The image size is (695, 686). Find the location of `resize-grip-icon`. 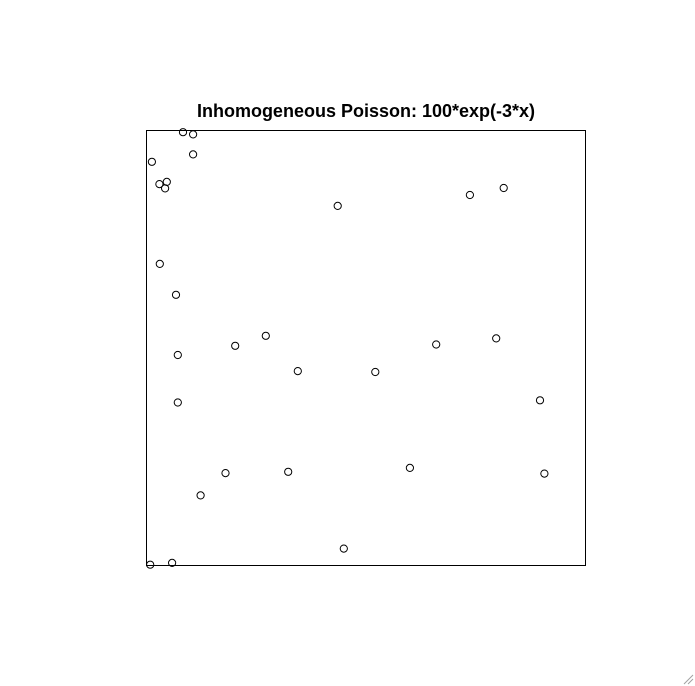

resize-grip-icon is located at coordinates (688, 679).